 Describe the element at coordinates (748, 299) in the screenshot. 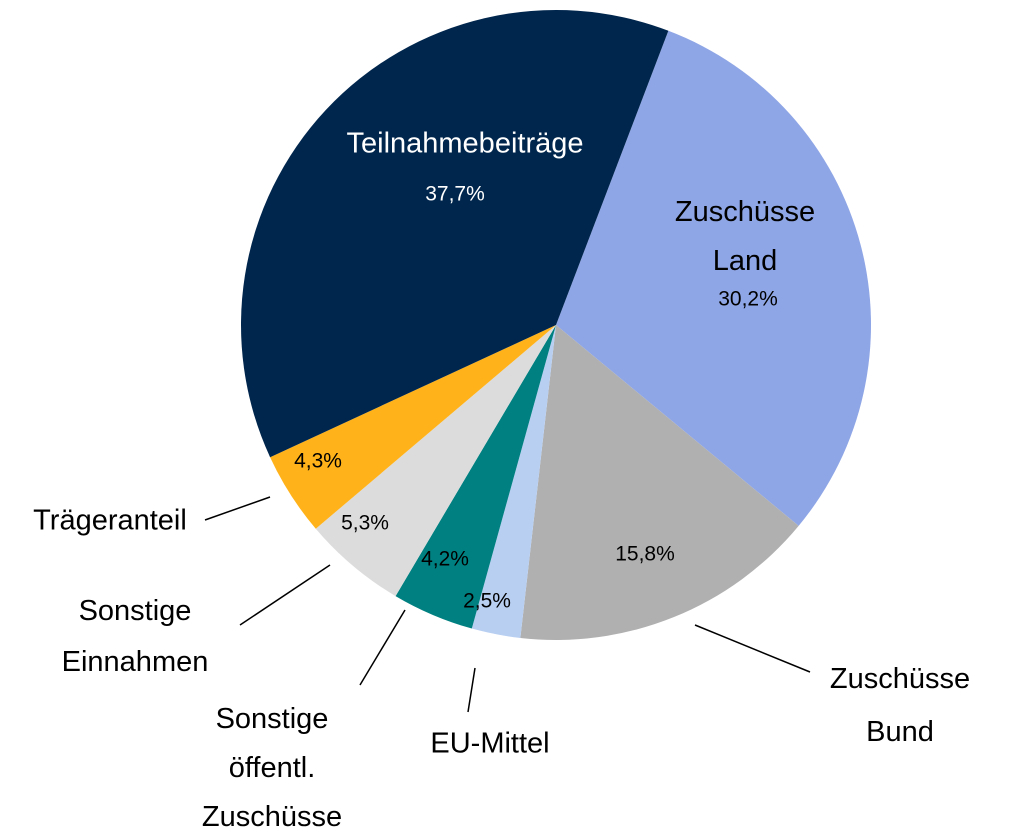

I see `value-label: 30,2%` at that location.